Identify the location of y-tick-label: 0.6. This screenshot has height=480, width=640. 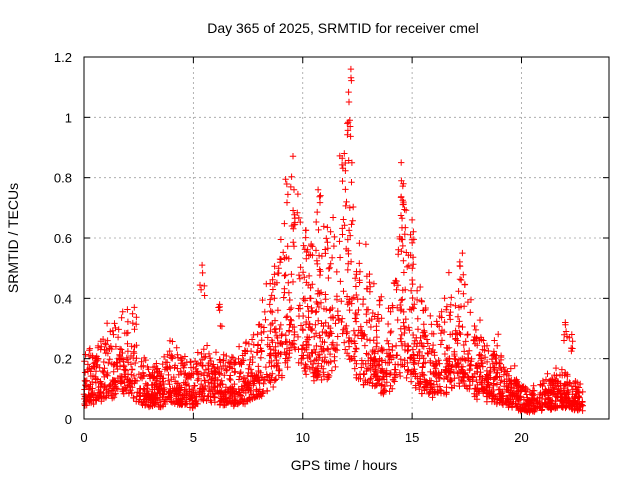
(63, 238).